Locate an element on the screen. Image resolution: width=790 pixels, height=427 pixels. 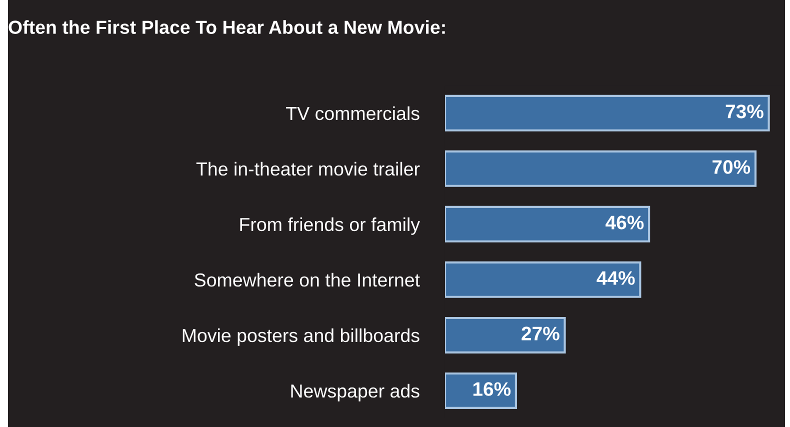
y-tick-label: Somewhere on the Internet is located at coordinates (307, 279).